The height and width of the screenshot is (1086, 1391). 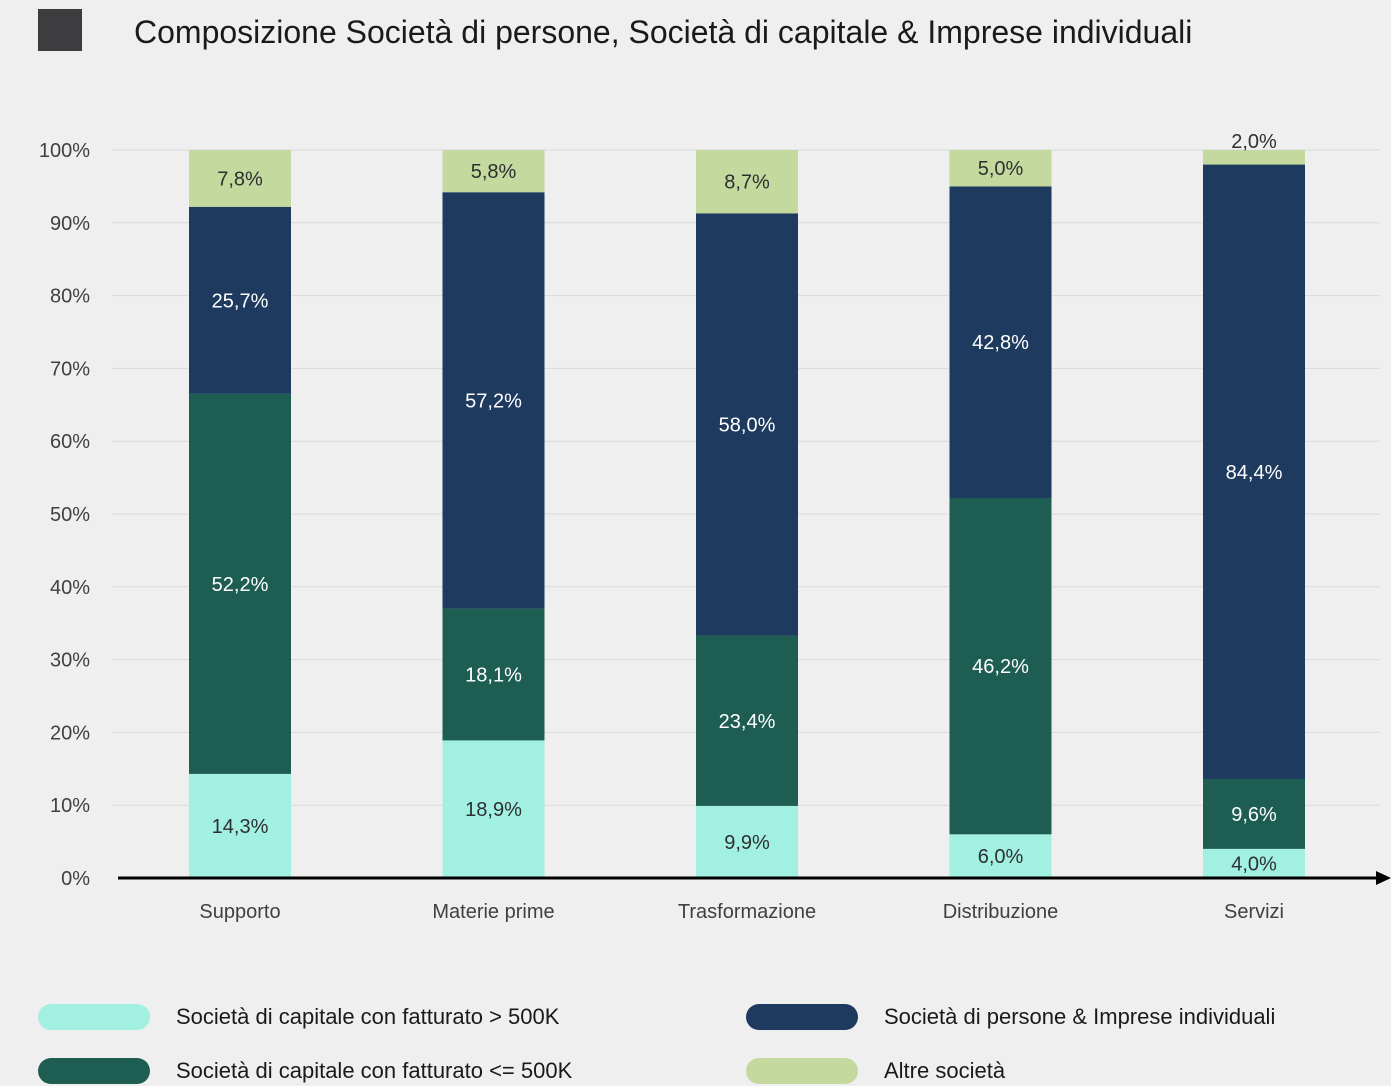 I want to click on x-tick-label: Servizi, so click(x=1254, y=912).